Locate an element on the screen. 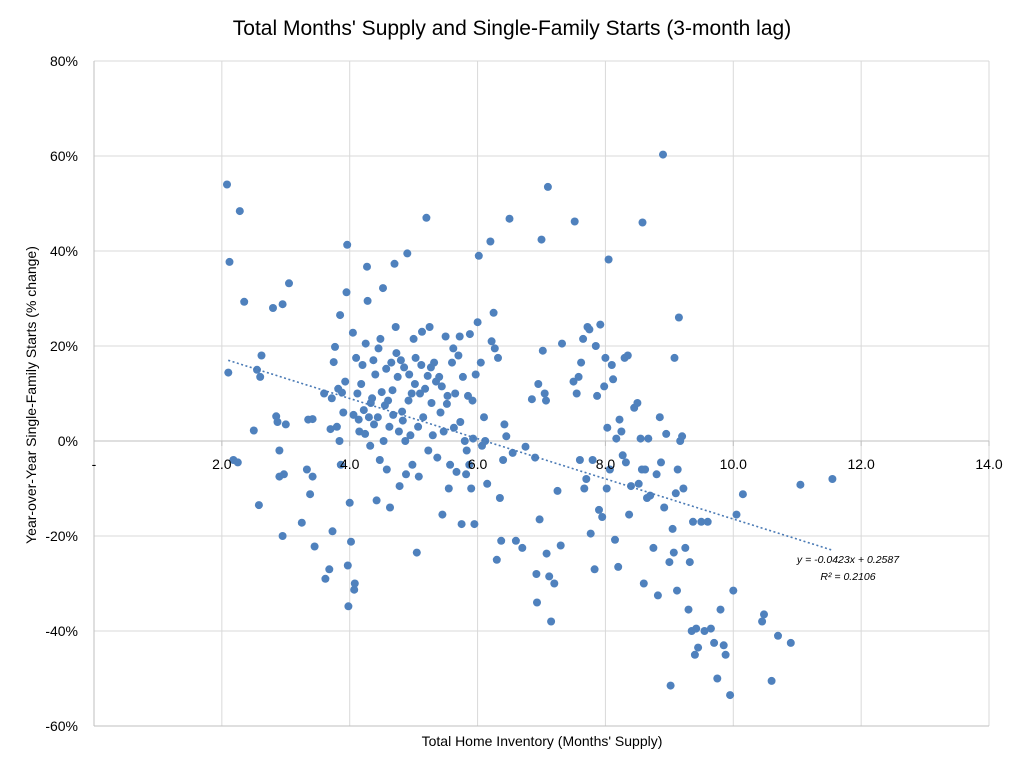 The height and width of the screenshot is (768, 1024). x-tick-label: - is located at coordinates (94, 464).